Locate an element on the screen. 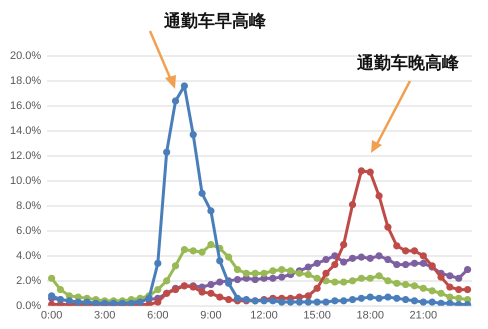 Image resolution: width=488 pixels, height=329 pixels. y-tick-label: 8.0% is located at coordinates (29, 206).